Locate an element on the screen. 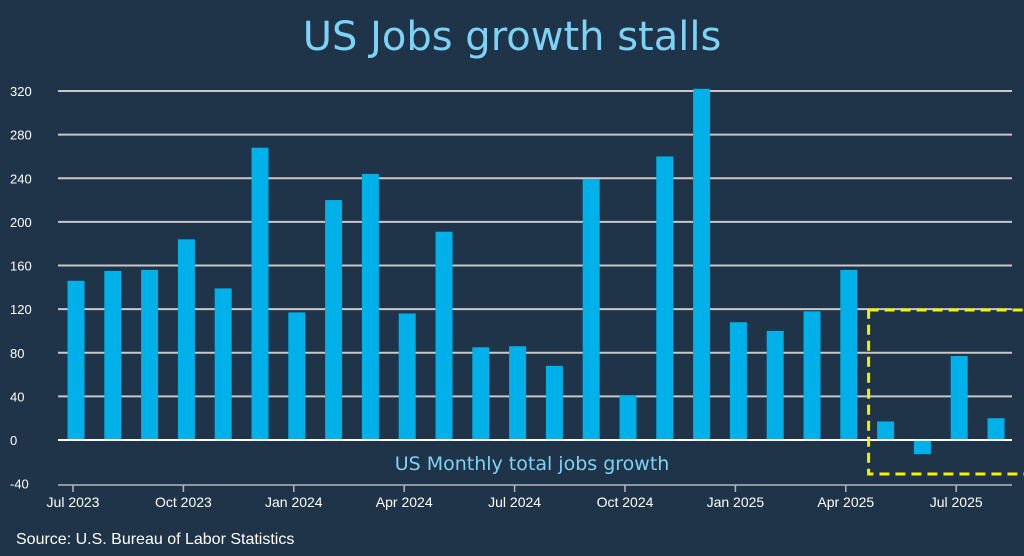  bar-feb-2025 is located at coordinates (775, 385).